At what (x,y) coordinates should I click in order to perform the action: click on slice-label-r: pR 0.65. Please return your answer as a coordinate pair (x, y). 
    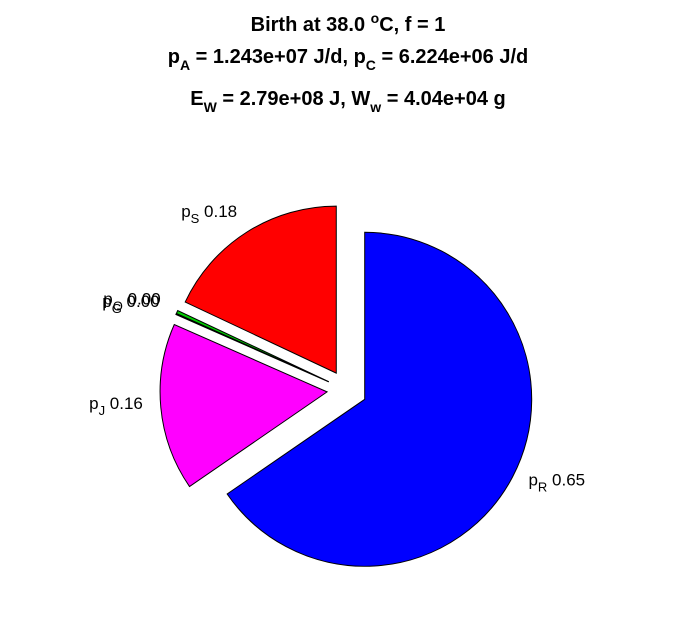
    Looking at the image, I should click on (556, 482).